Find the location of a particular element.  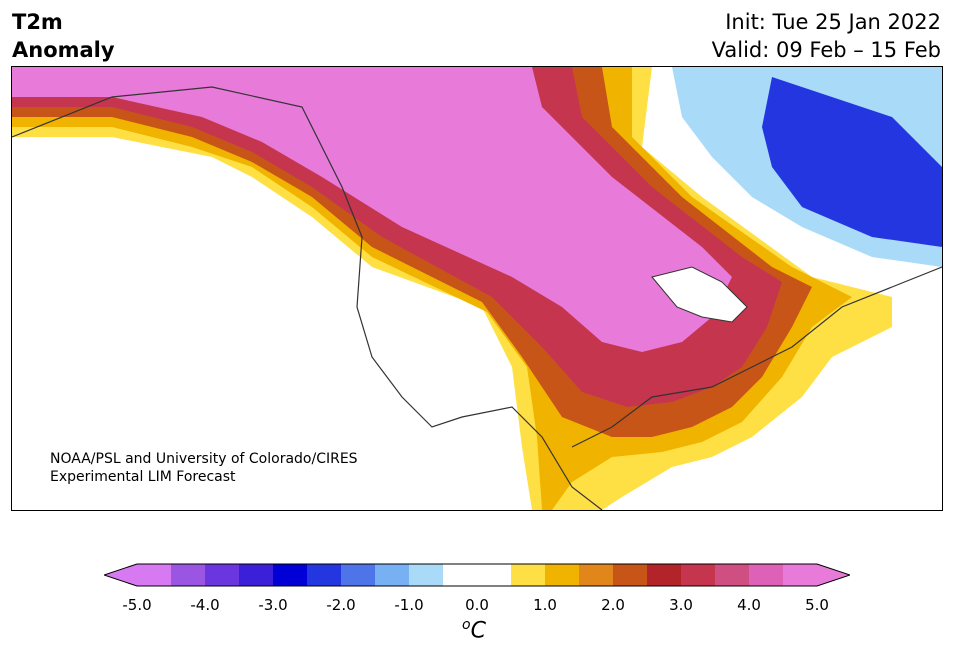

colorbar-arrow-high is located at coordinates (833, 575).